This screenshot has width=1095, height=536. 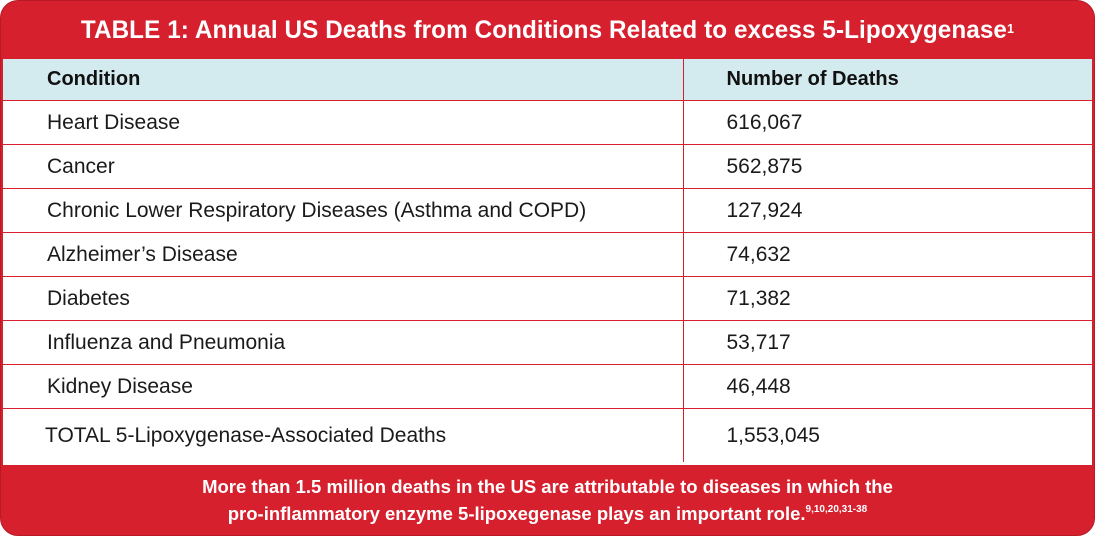 I want to click on table-row: Cancer 562,875, so click(x=547, y=166).